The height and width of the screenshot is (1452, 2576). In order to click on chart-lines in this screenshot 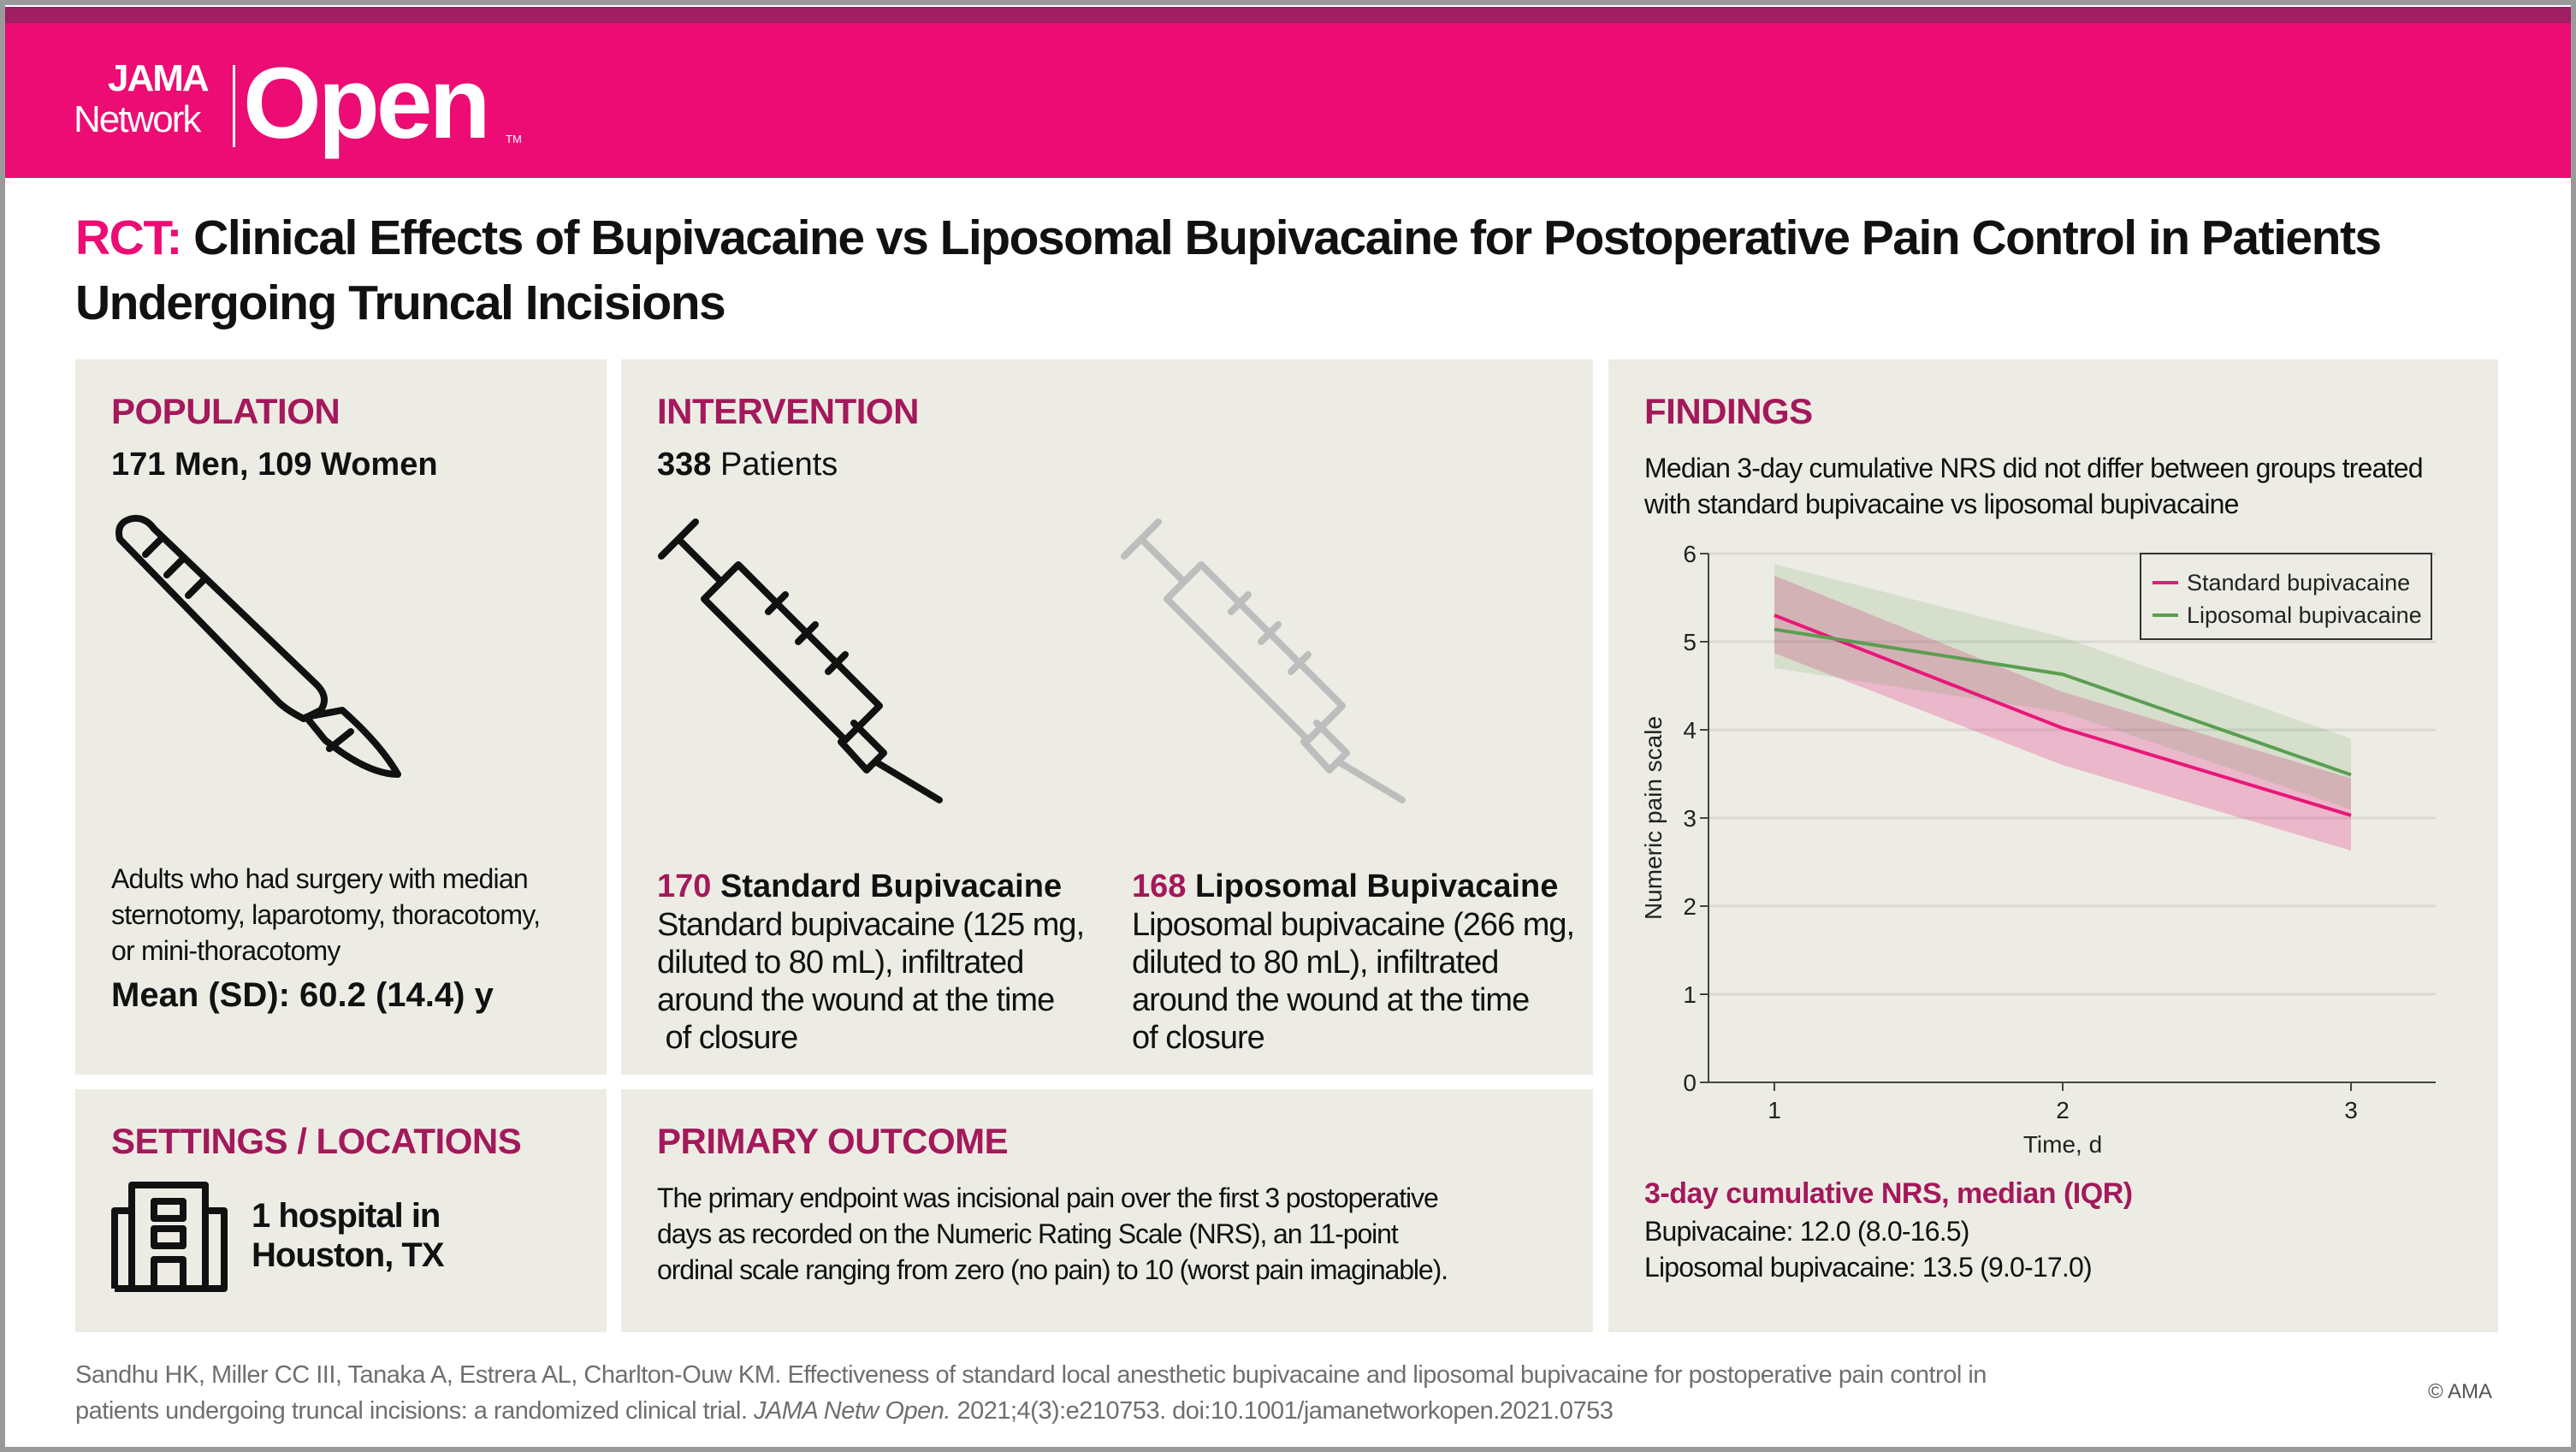, I will do `click(2063, 715)`.